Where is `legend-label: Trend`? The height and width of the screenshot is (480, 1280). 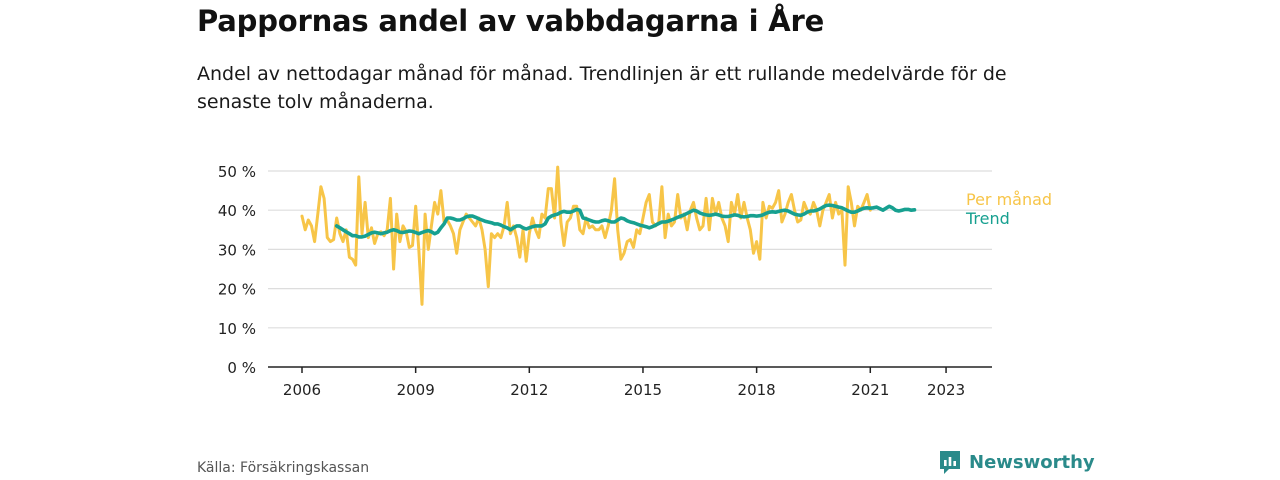
legend-label: Trend is located at coordinates (987, 218).